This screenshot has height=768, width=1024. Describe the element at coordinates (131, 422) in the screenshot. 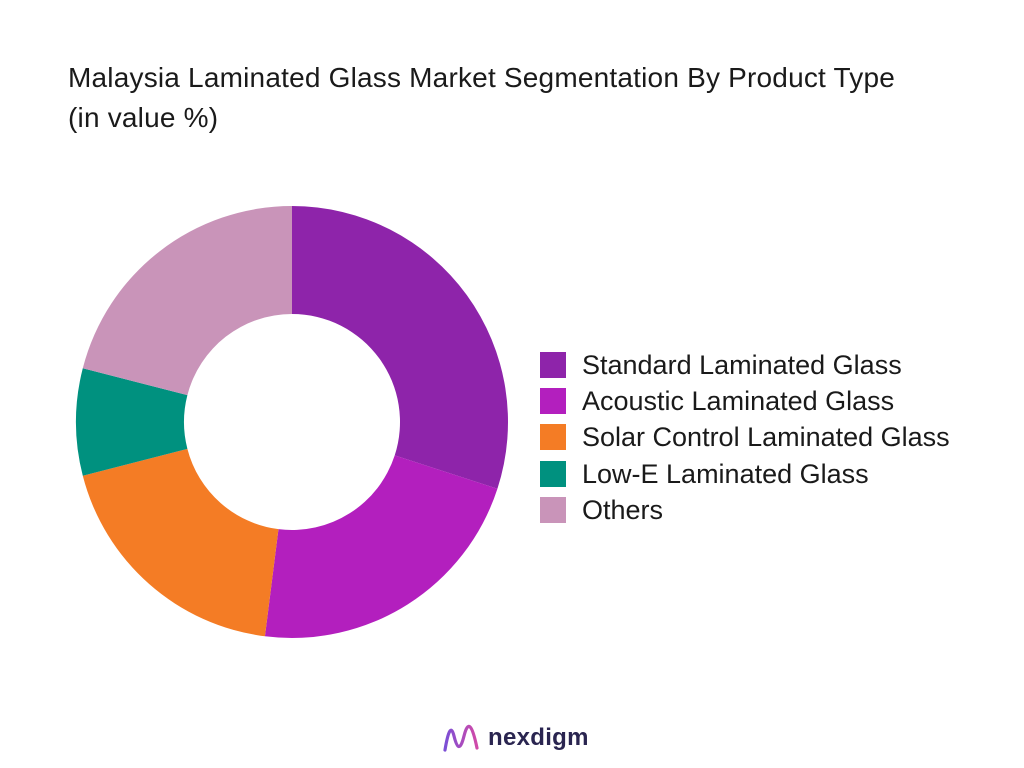

I see `slice-low-e-laminated-glass` at that location.